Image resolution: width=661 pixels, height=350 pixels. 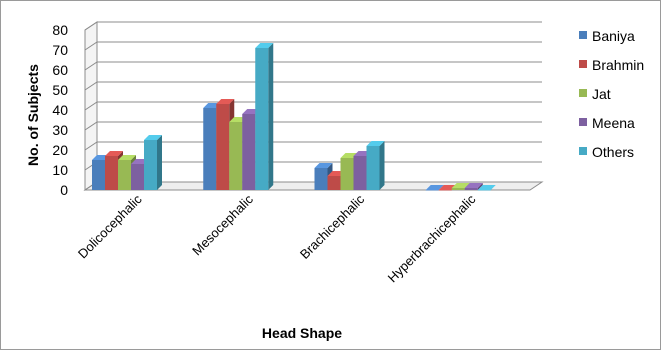 What do you see at coordinates (60, 90) in the screenshot?
I see `y-tick-label: 50` at bounding box center [60, 90].